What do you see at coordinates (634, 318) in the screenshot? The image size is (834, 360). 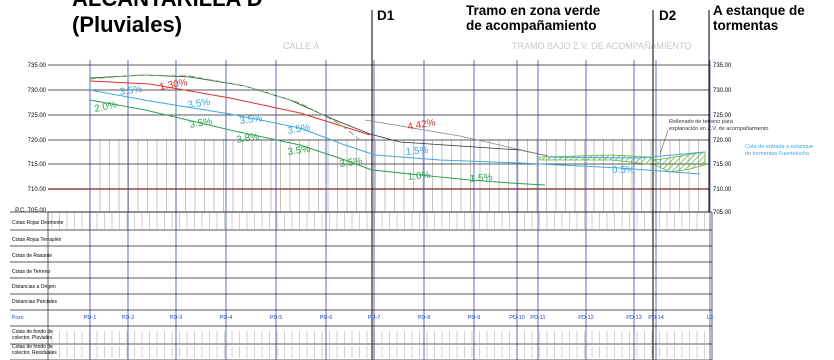 I see `pozo-label: PD-13` at bounding box center [634, 318].